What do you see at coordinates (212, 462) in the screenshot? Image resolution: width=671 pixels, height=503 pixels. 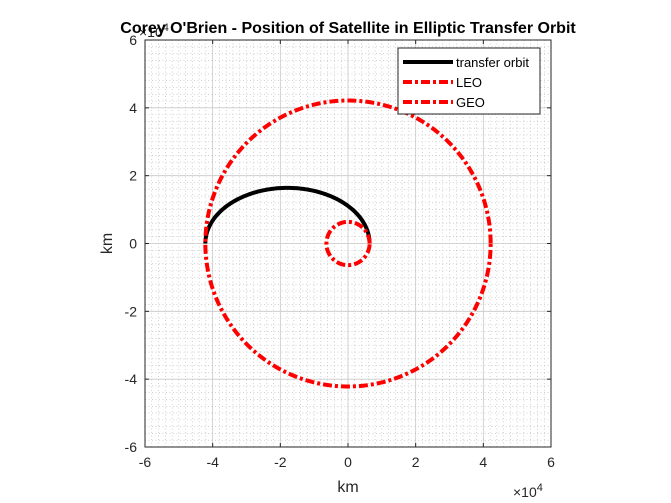 I see `x-tick-label: -4` at bounding box center [212, 462].